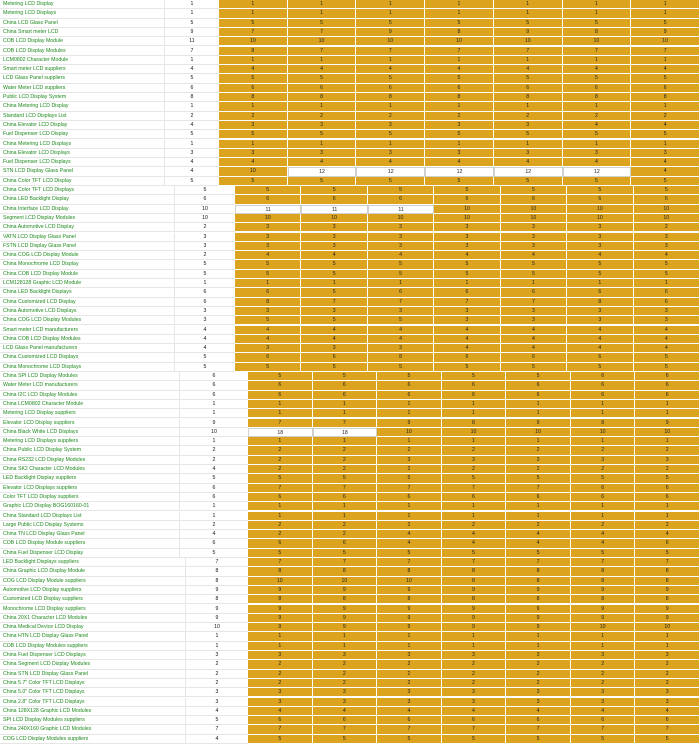 Image resolution: width=700 pixels, height=754 pixels. What do you see at coordinates (90, 377) in the screenshot?
I see `keyword-link: China SPI LCD Display Modules` at bounding box center [90, 377].